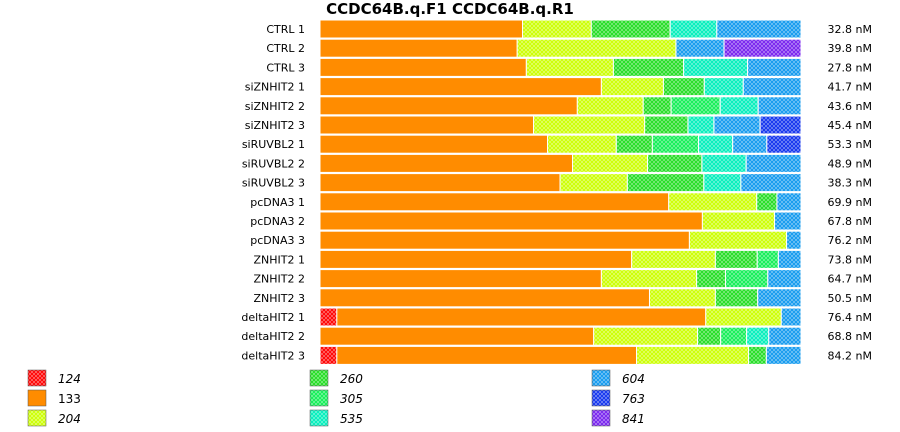  What do you see at coordinates (336, 398) in the screenshot?
I see `legend: 124 133 204 260 305 535 604 763 841` at bounding box center [336, 398].